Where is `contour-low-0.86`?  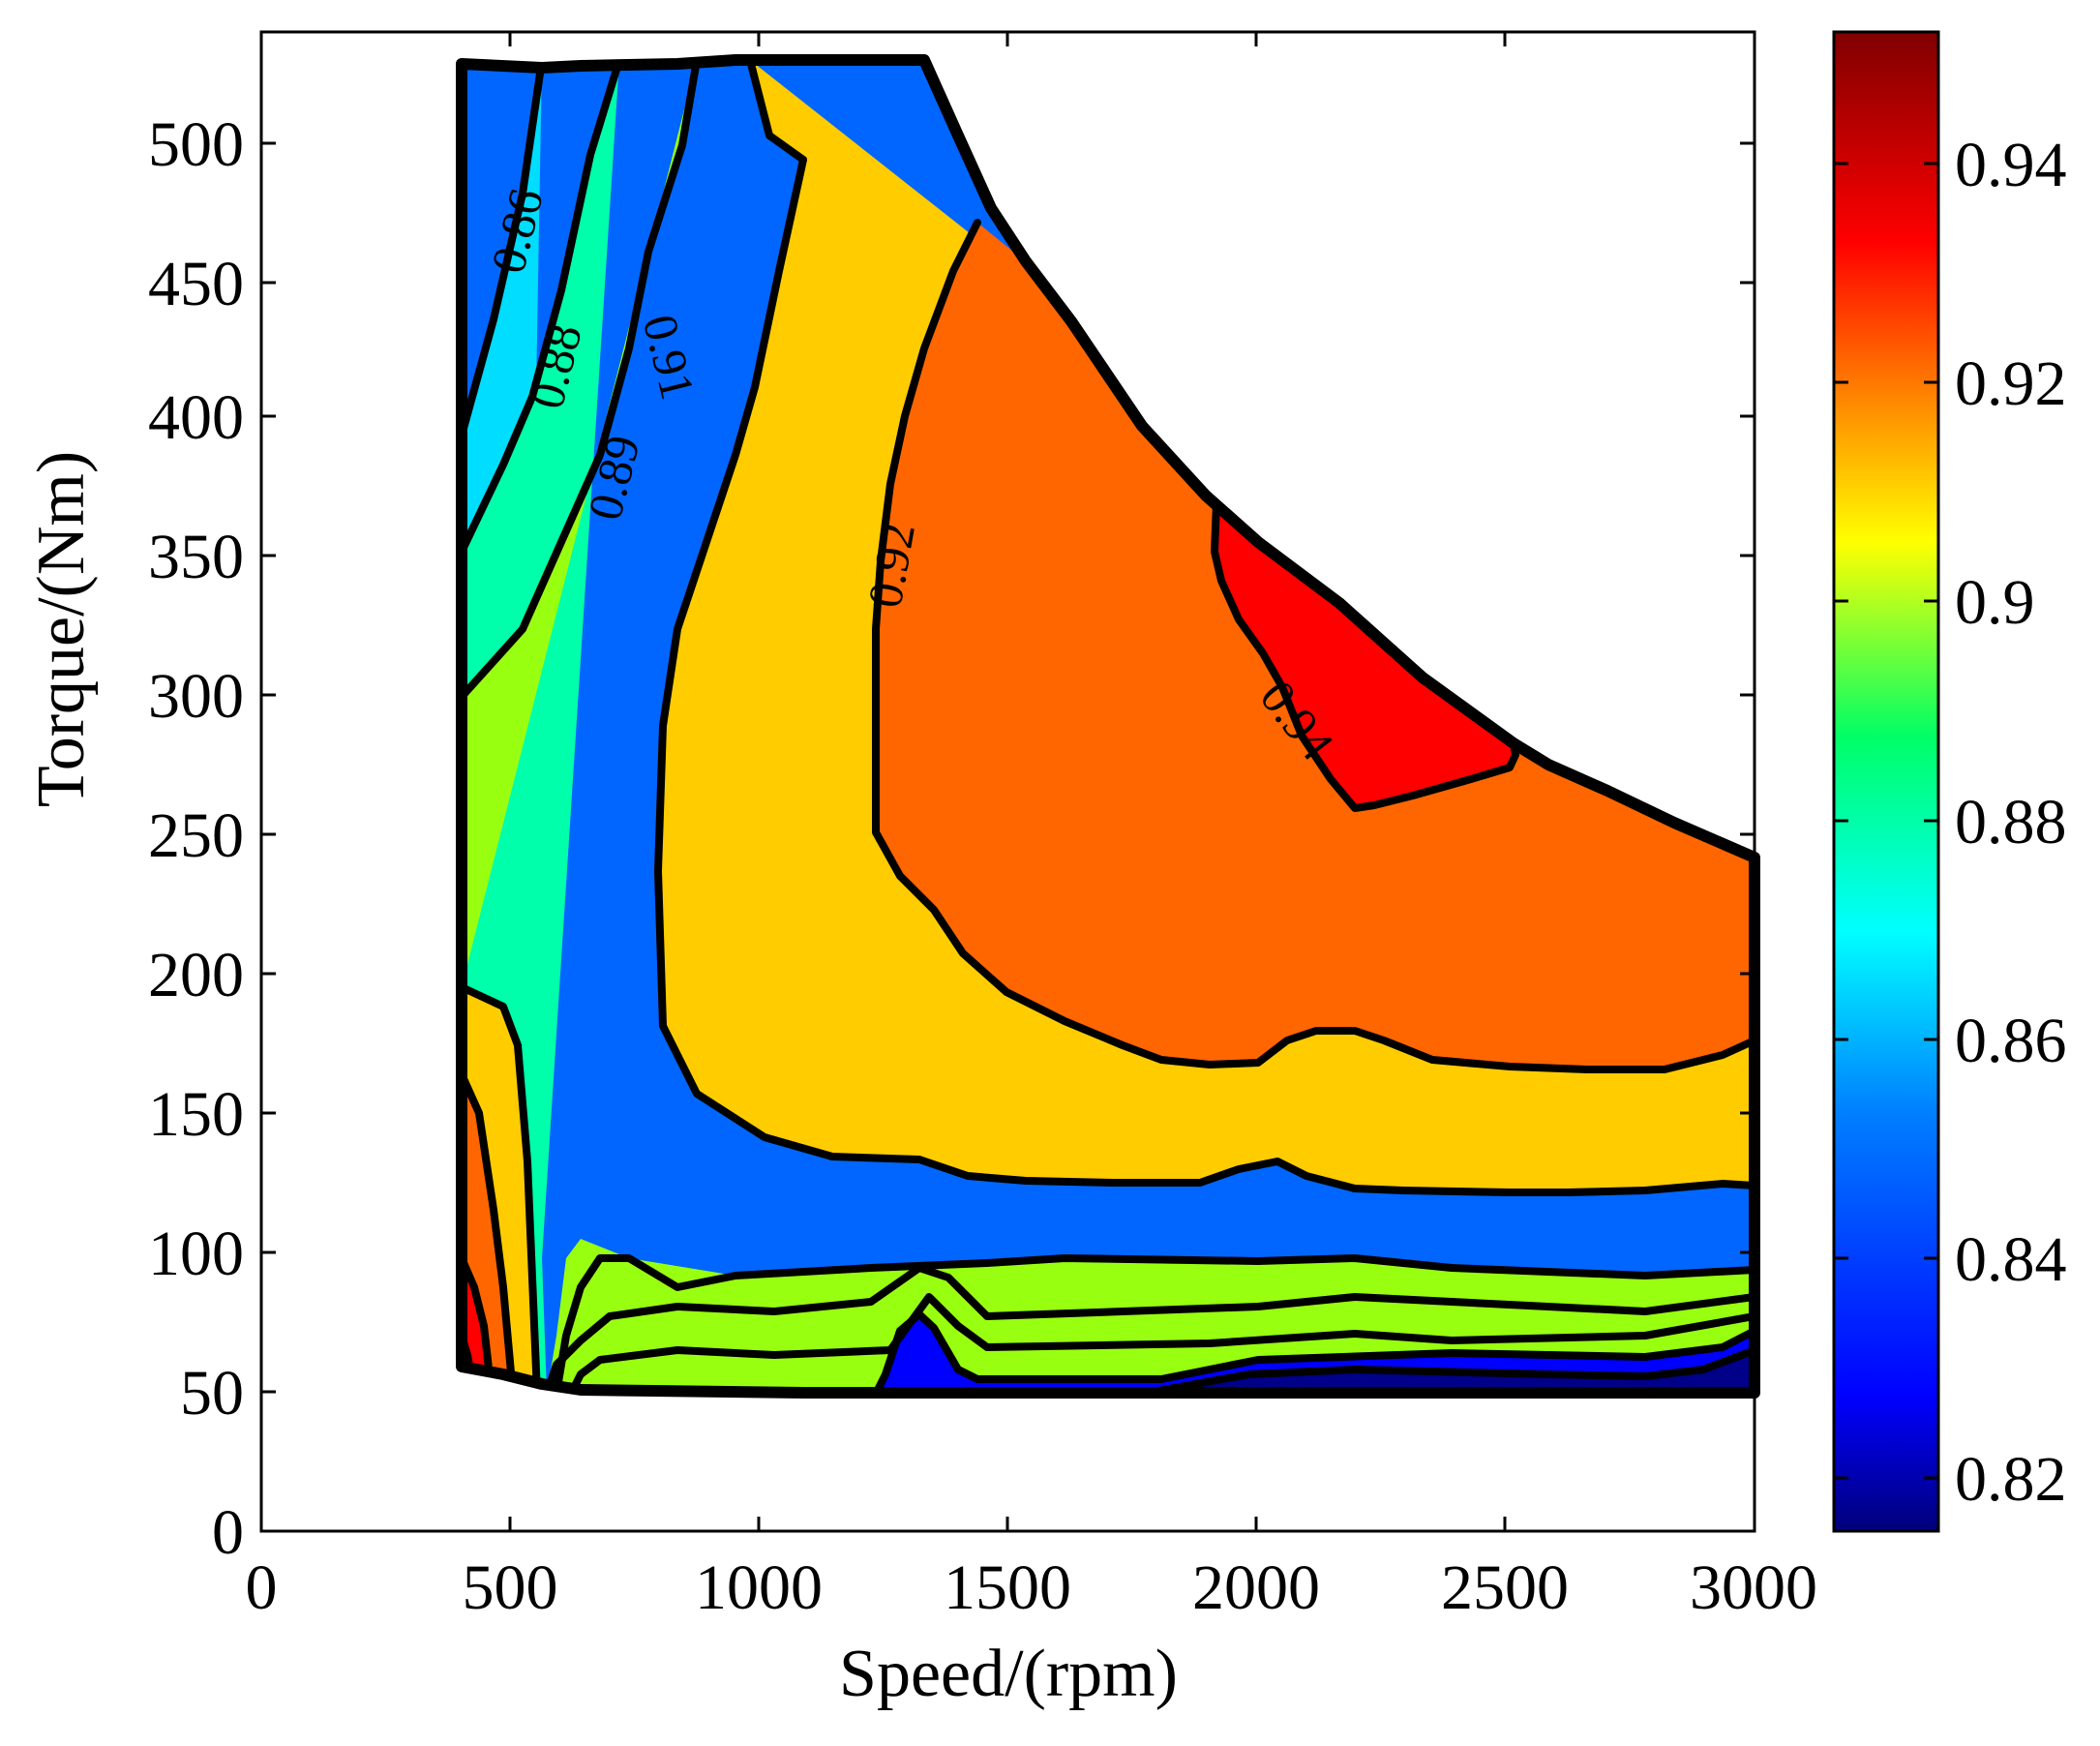 contour-low-0.86 is located at coordinates (1161, 1343).